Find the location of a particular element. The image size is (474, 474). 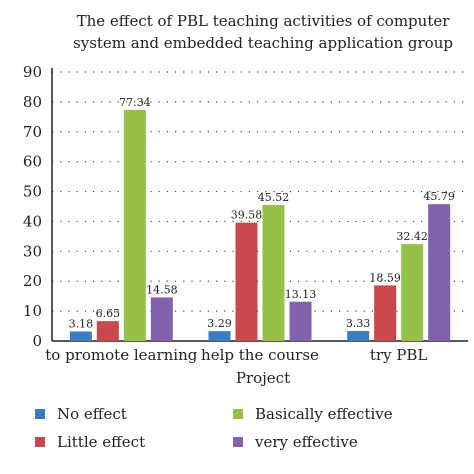

bar-value-label: 3.33 is located at coordinates (358, 323).